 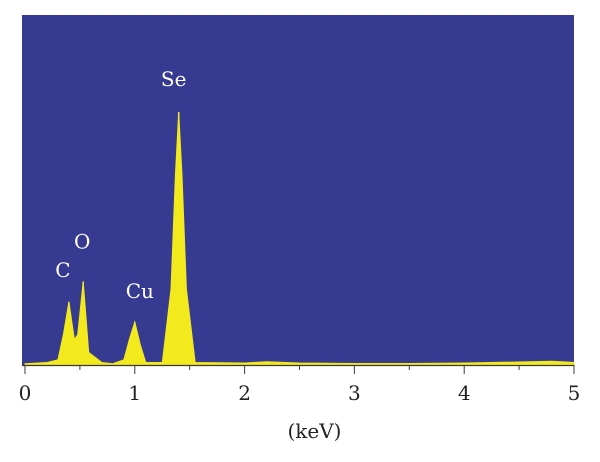 What do you see at coordinates (140, 291) in the screenshot?
I see `peak-label-cu: Cu` at bounding box center [140, 291].